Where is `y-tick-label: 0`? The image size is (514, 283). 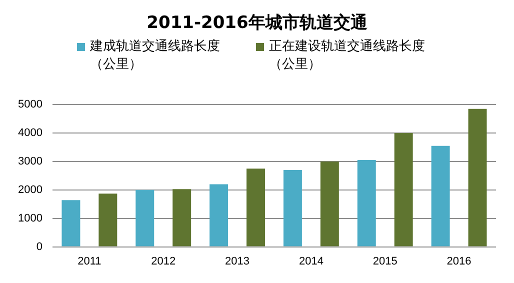 y-tick-label: 0 is located at coordinates (39, 246).